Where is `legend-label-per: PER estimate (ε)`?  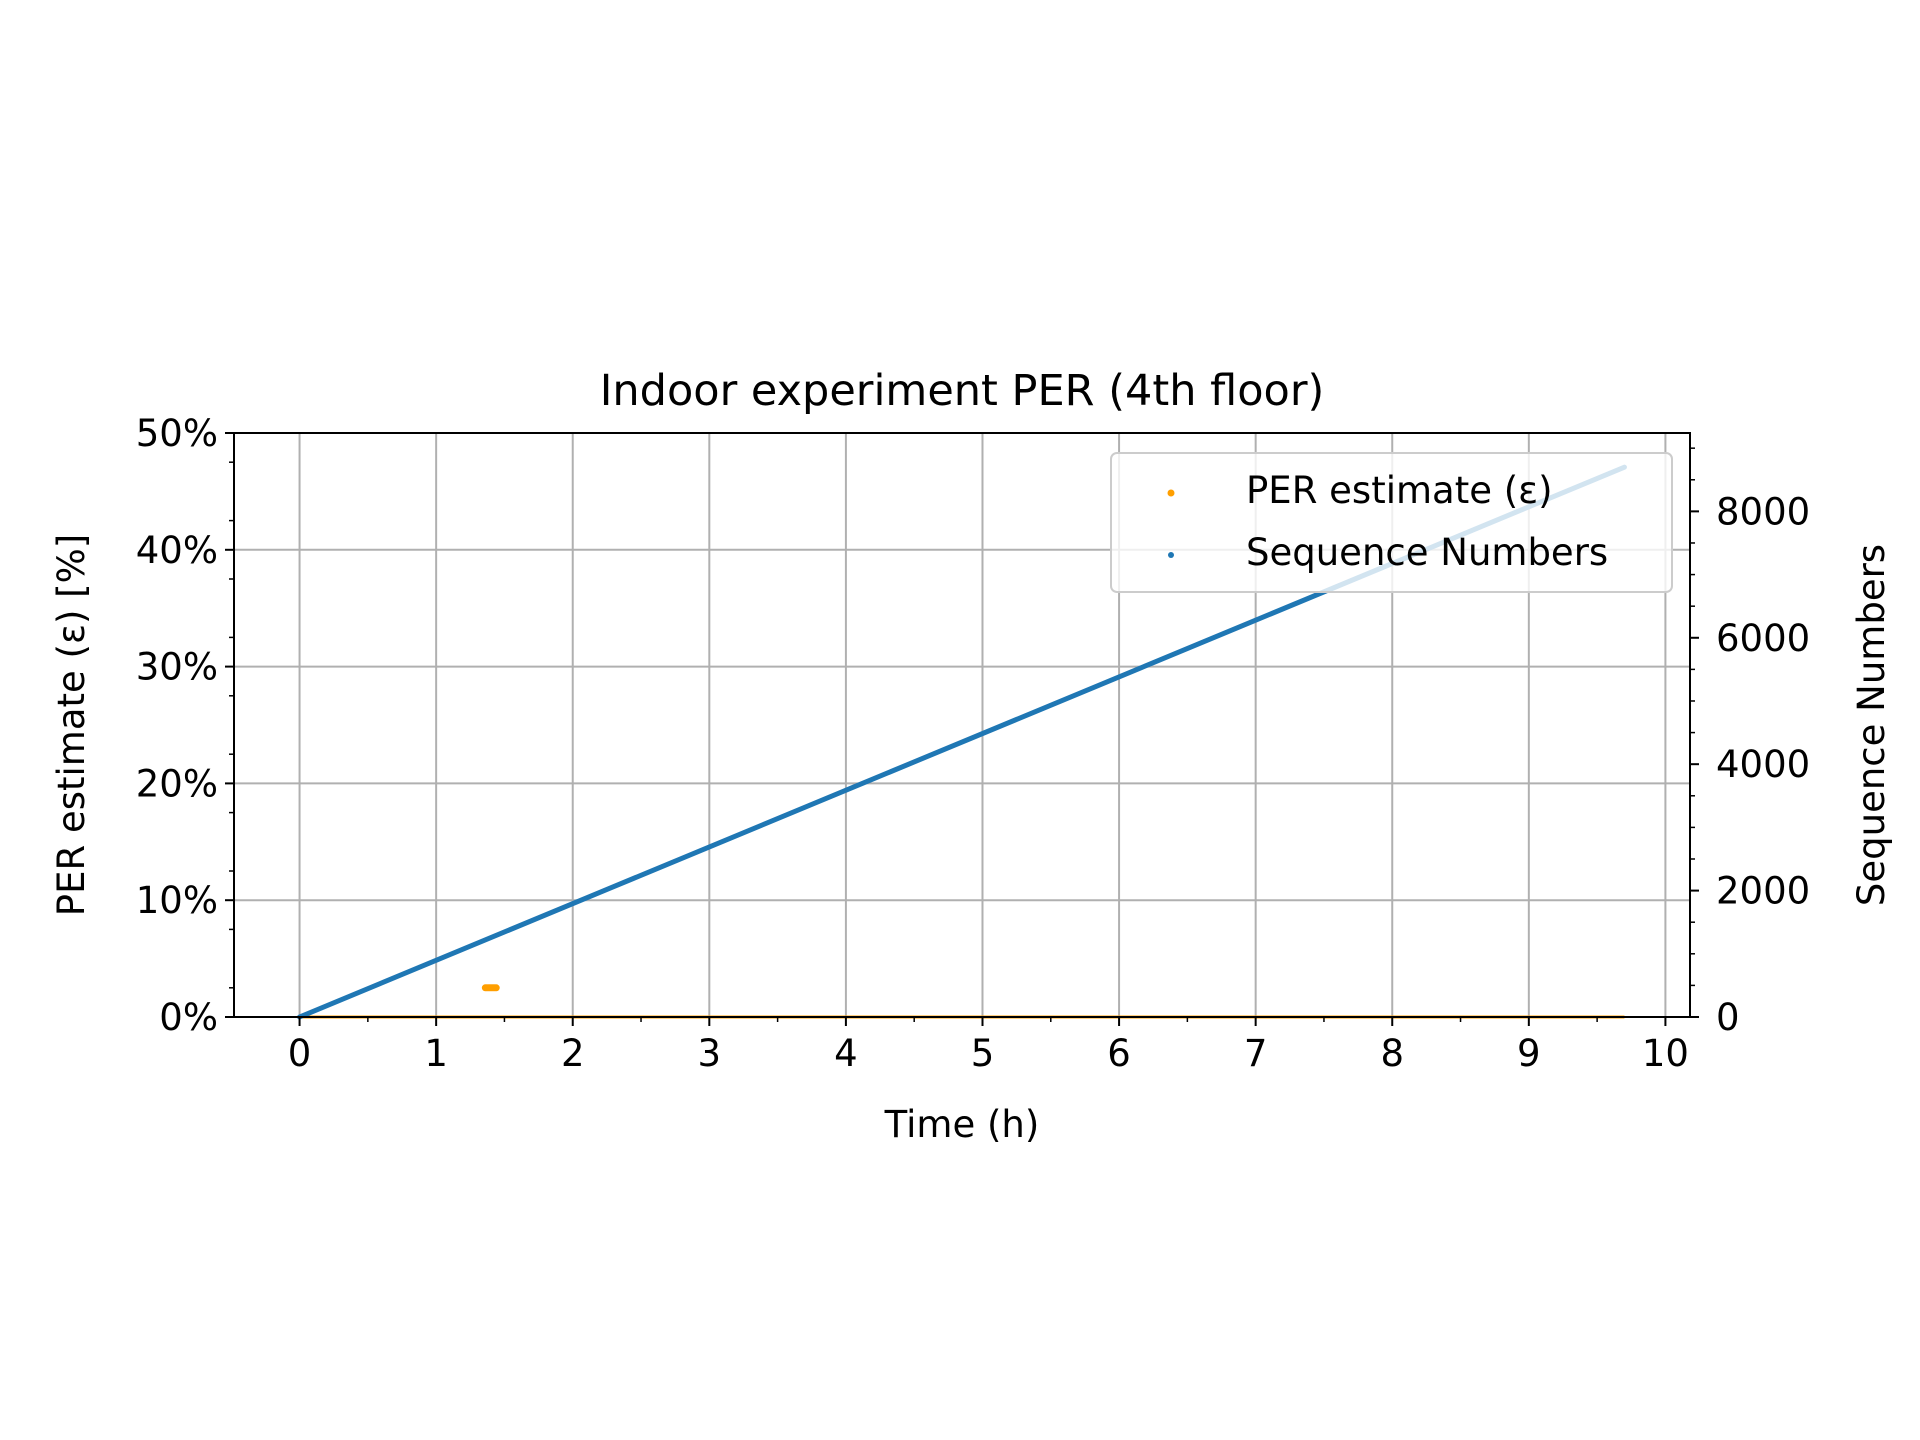
legend-label-per: PER estimate (ε) is located at coordinates (1399, 490).